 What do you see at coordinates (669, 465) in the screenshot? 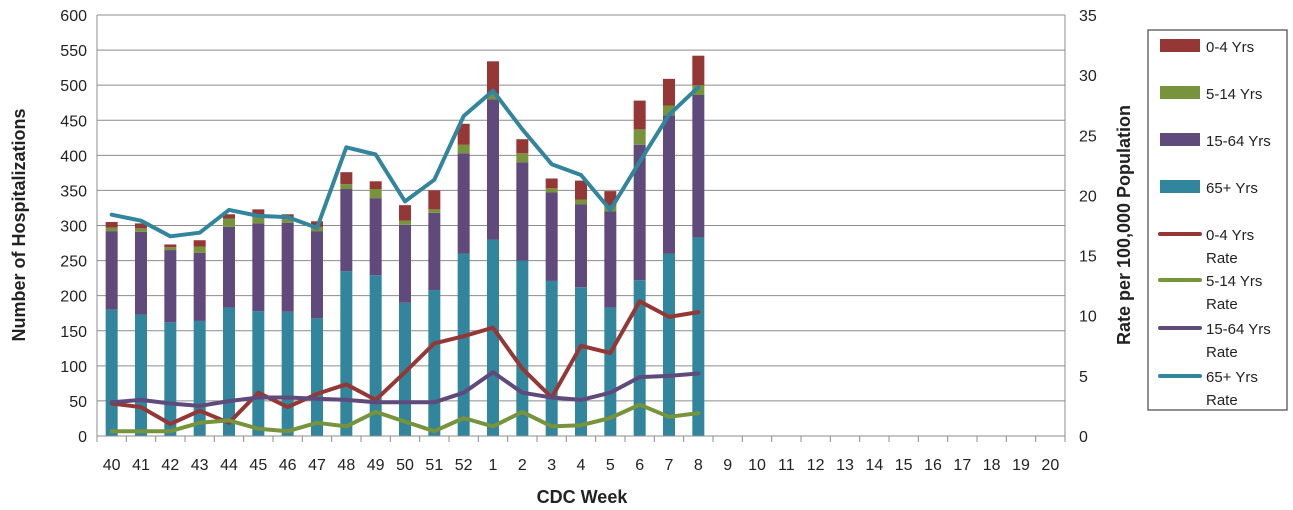
I see `x-tick-label: 7` at bounding box center [669, 465].